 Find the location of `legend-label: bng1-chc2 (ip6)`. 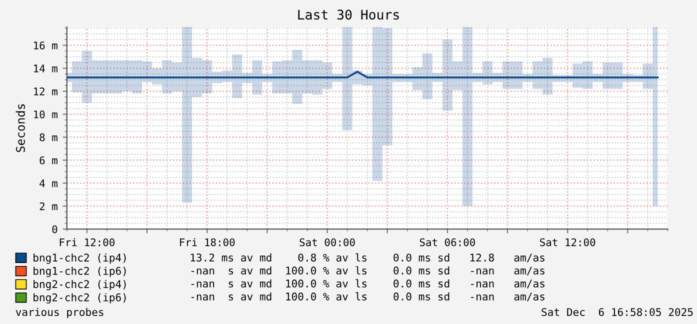

legend-label: bng1-chc2 (ip6) is located at coordinates (80, 271).